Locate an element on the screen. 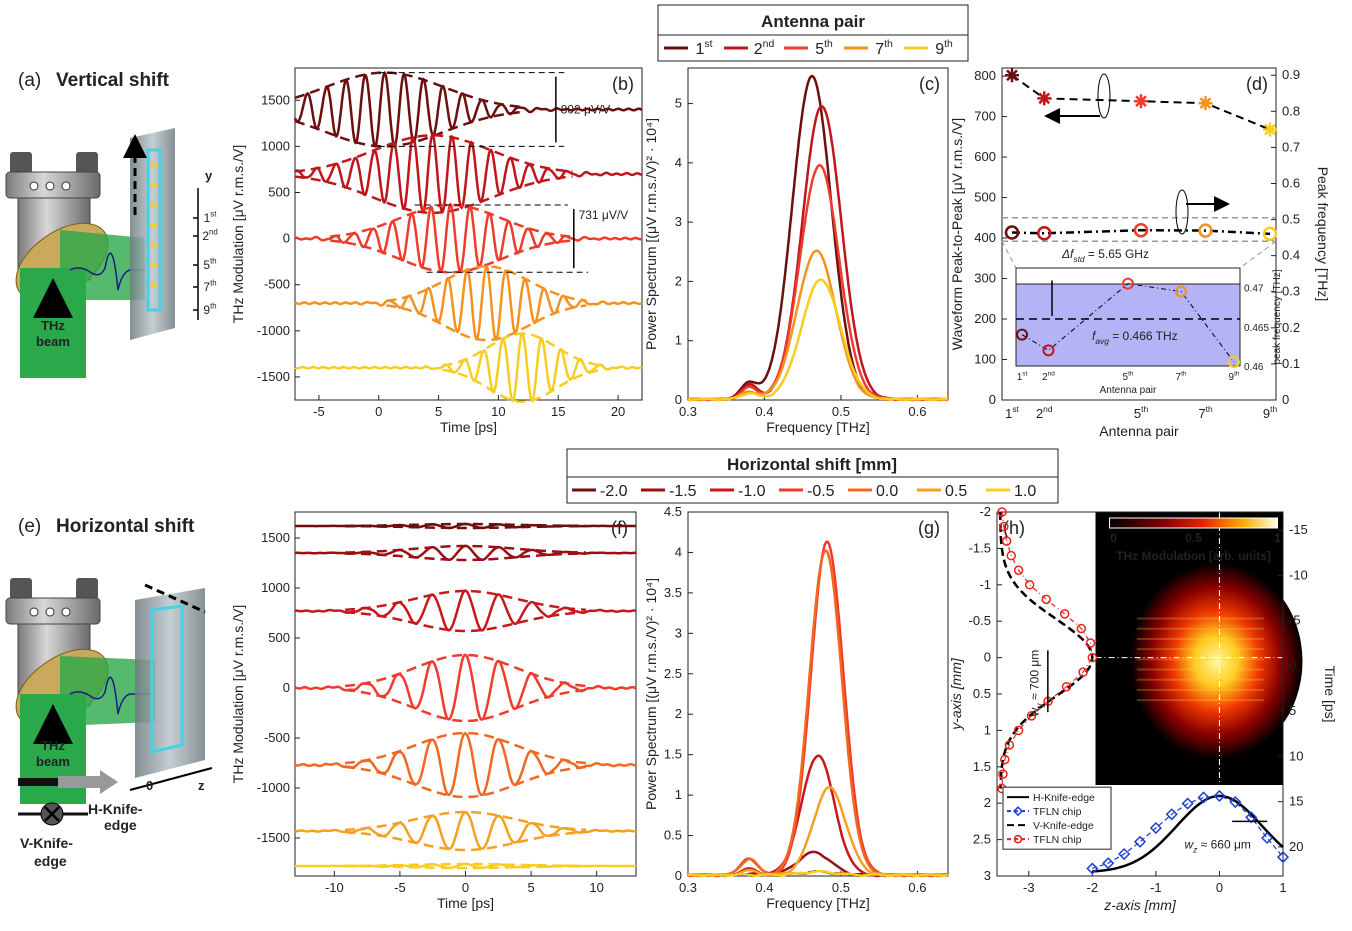 This screenshot has width=1352, height=931. x-tick-label: -10 is located at coordinates (334, 887).